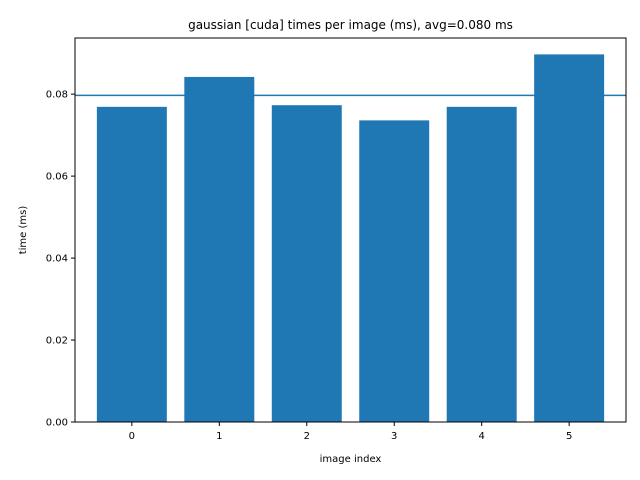 Image resolution: width=640 pixels, height=480 pixels. I want to click on y-tick-label: 0.06, so click(57, 177).